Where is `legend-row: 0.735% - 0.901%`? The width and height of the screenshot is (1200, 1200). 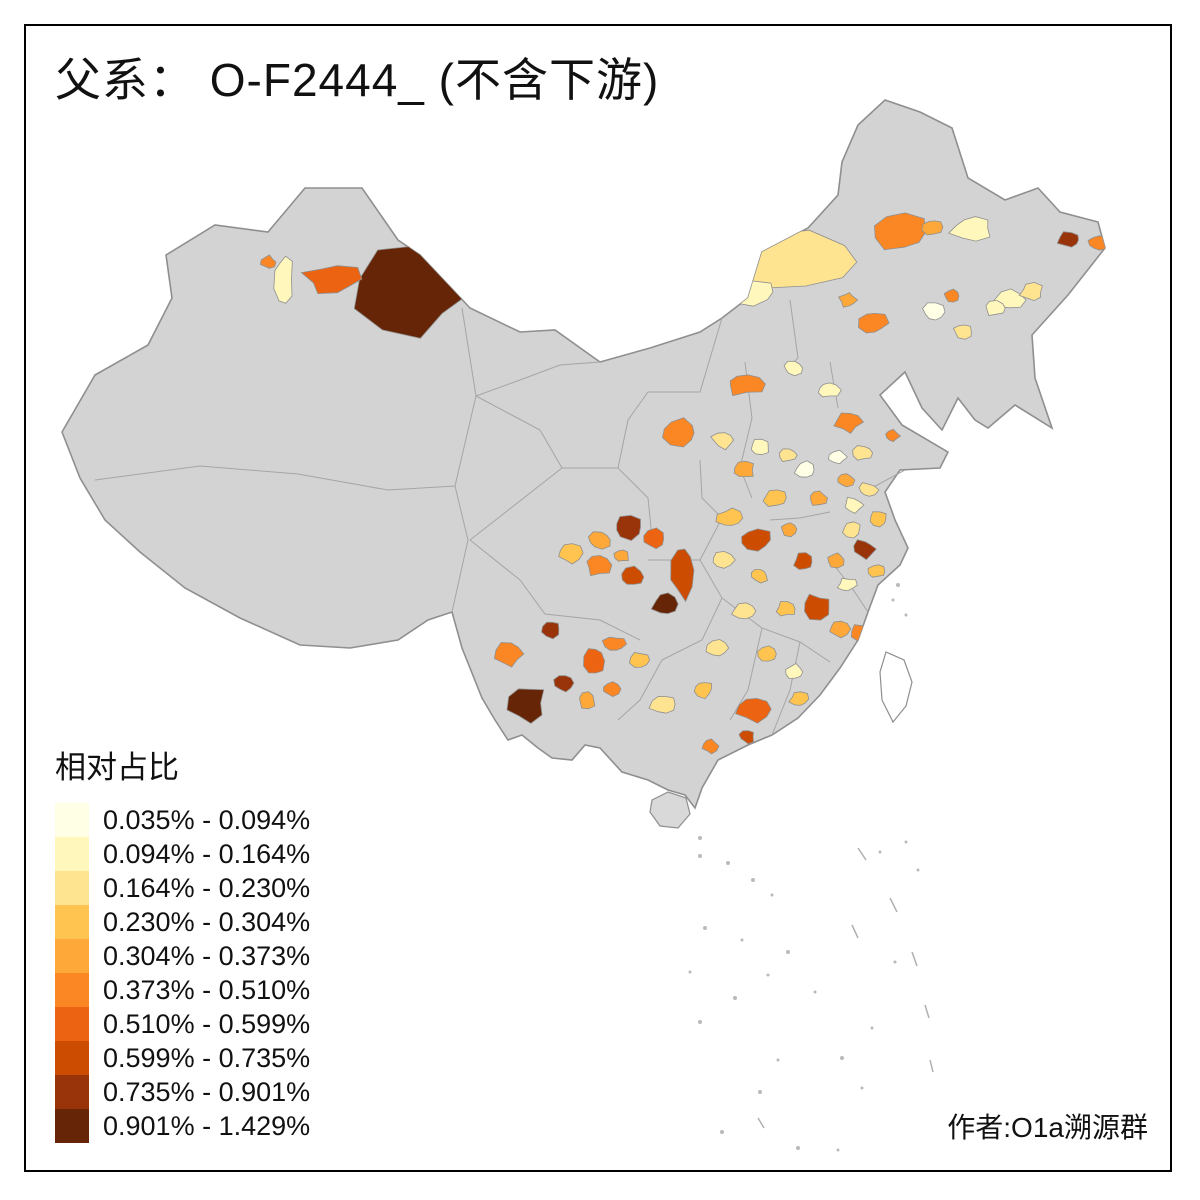
legend-row: 0.735% - 0.901% is located at coordinates (182, 1092).